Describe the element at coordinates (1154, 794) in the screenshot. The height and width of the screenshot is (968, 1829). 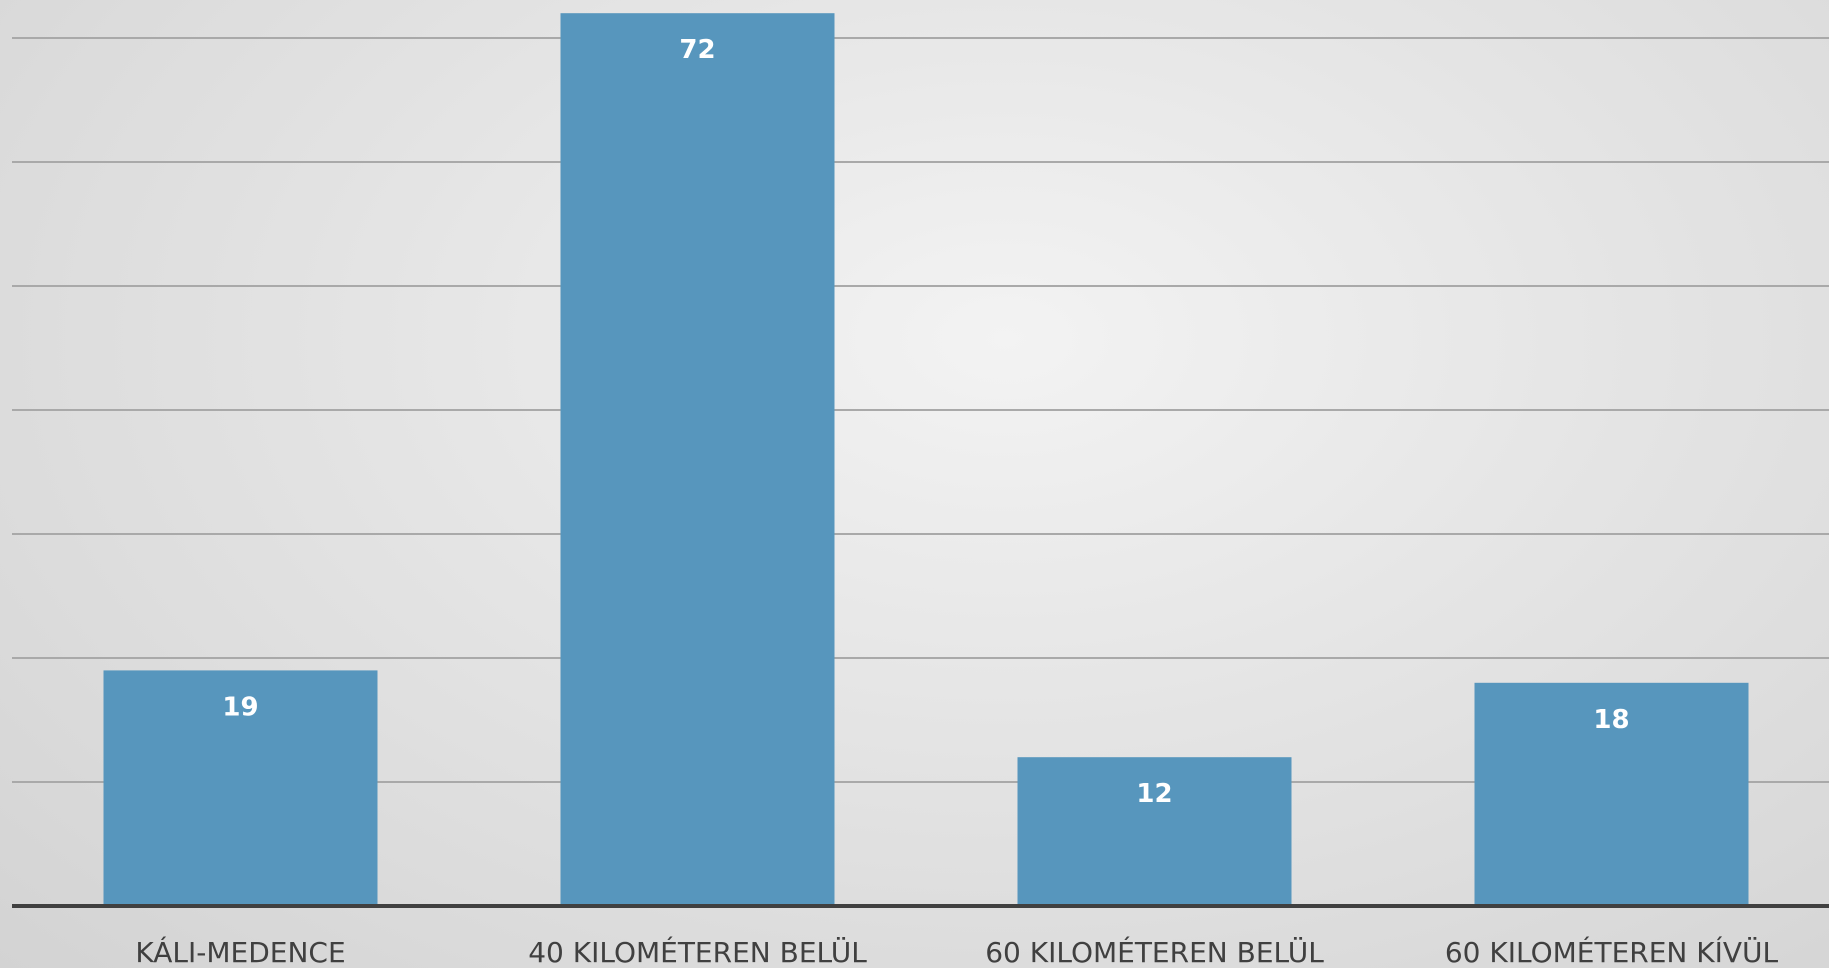
I see `data-label-3: 12` at that location.